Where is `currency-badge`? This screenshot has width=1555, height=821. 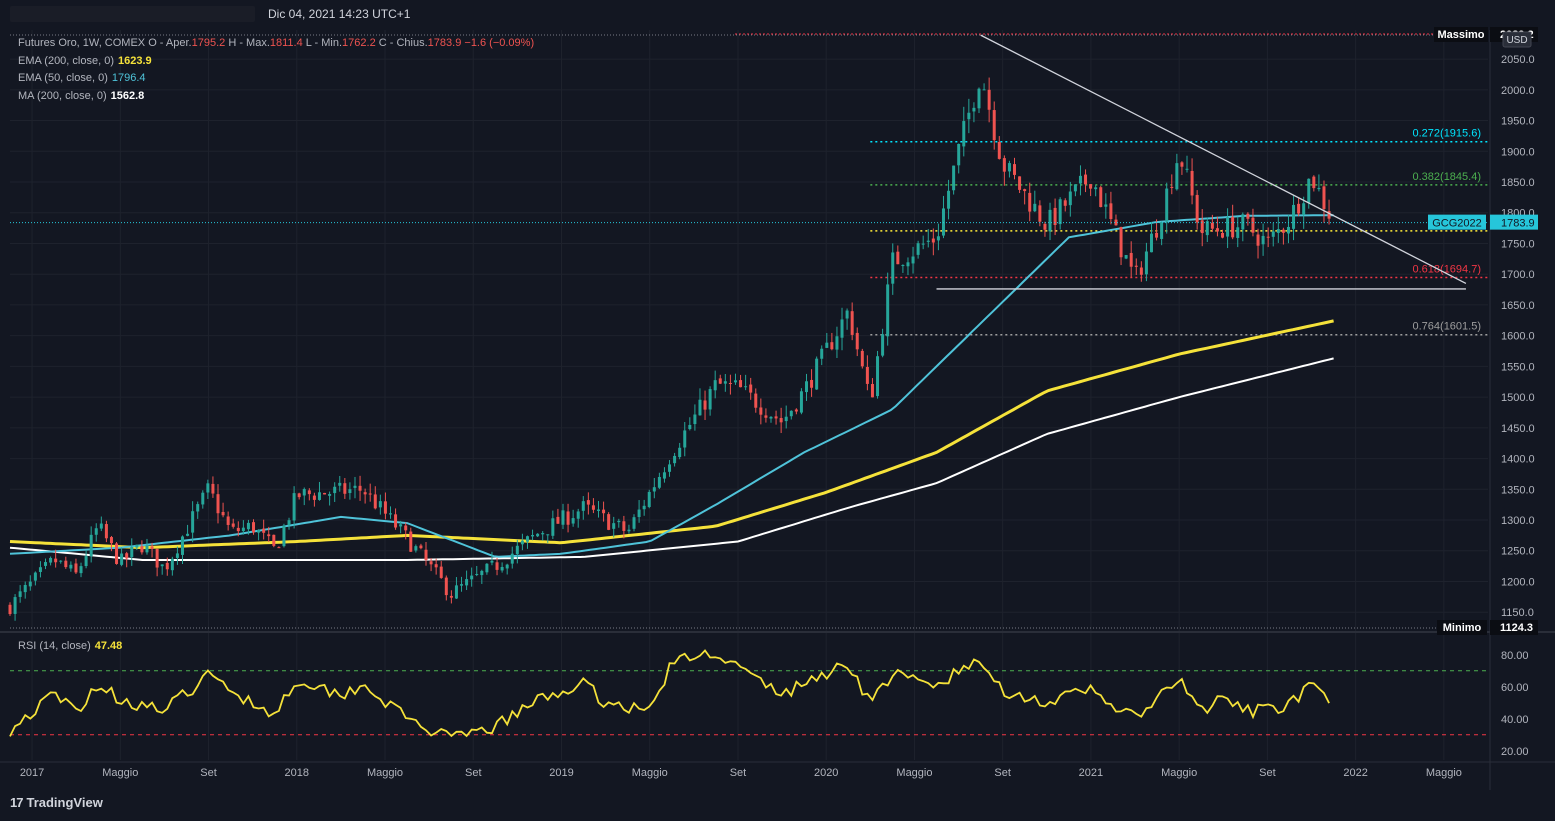
currency-badge is located at coordinates (1517, 39).